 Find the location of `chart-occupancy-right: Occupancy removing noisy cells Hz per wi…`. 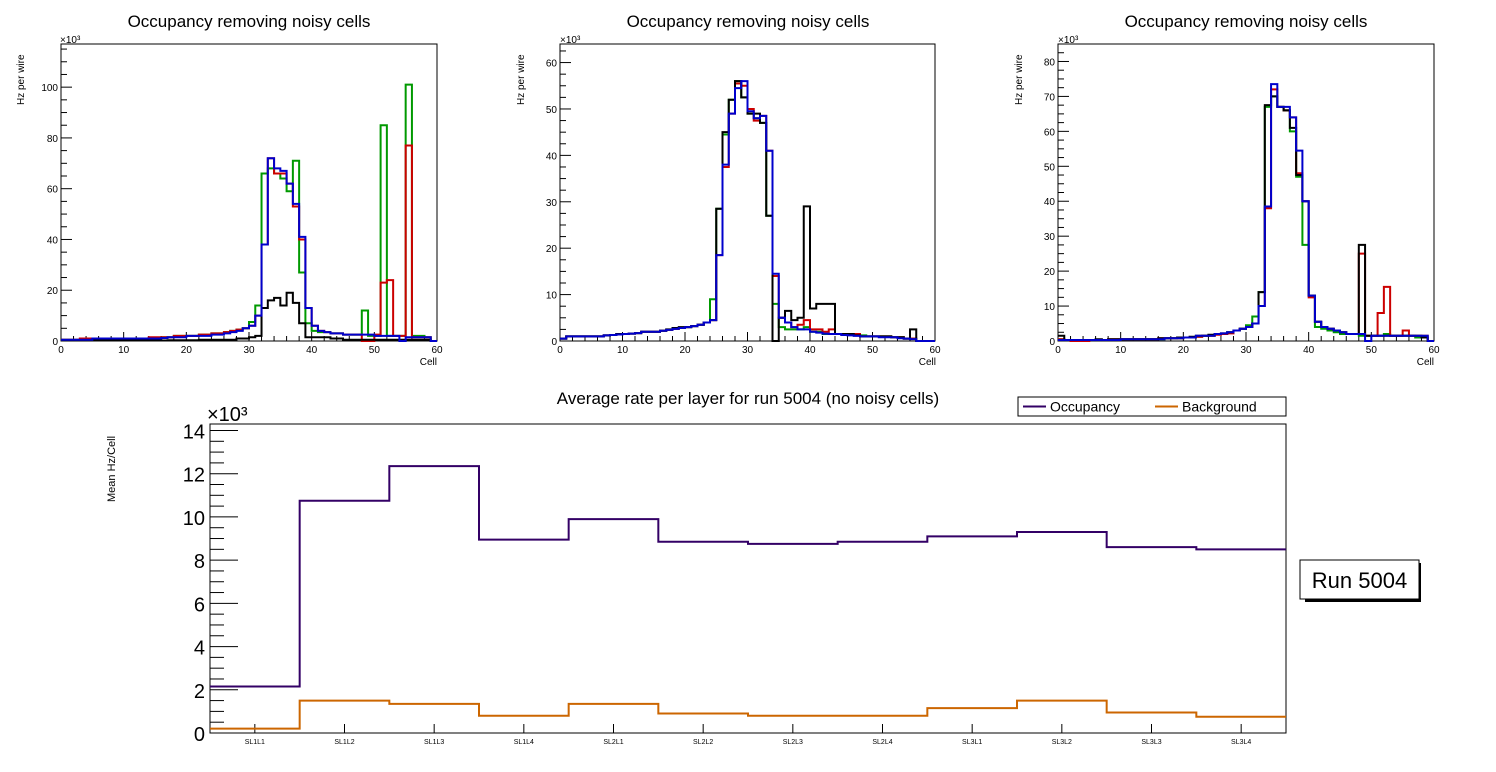

chart-occupancy-right: Occupancy removing noisy cells Hz per wi… is located at coordinates (1227, 190).